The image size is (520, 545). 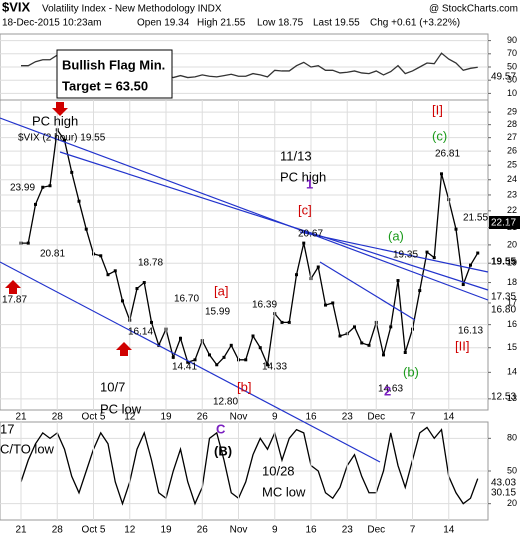 What do you see at coordinates (150, 263) in the screenshot?
I see `price-note: 18.78` at bounding box center [150, 263].